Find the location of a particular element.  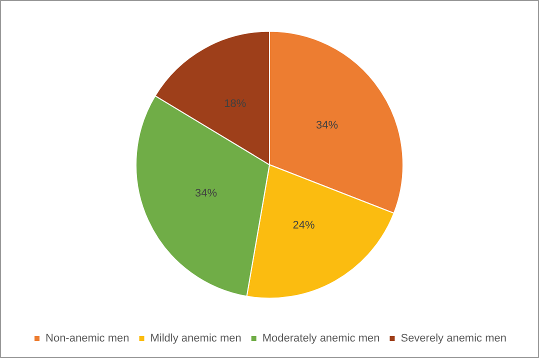

legend-label: Moderately anemic men is located at coordinates (321, 338).